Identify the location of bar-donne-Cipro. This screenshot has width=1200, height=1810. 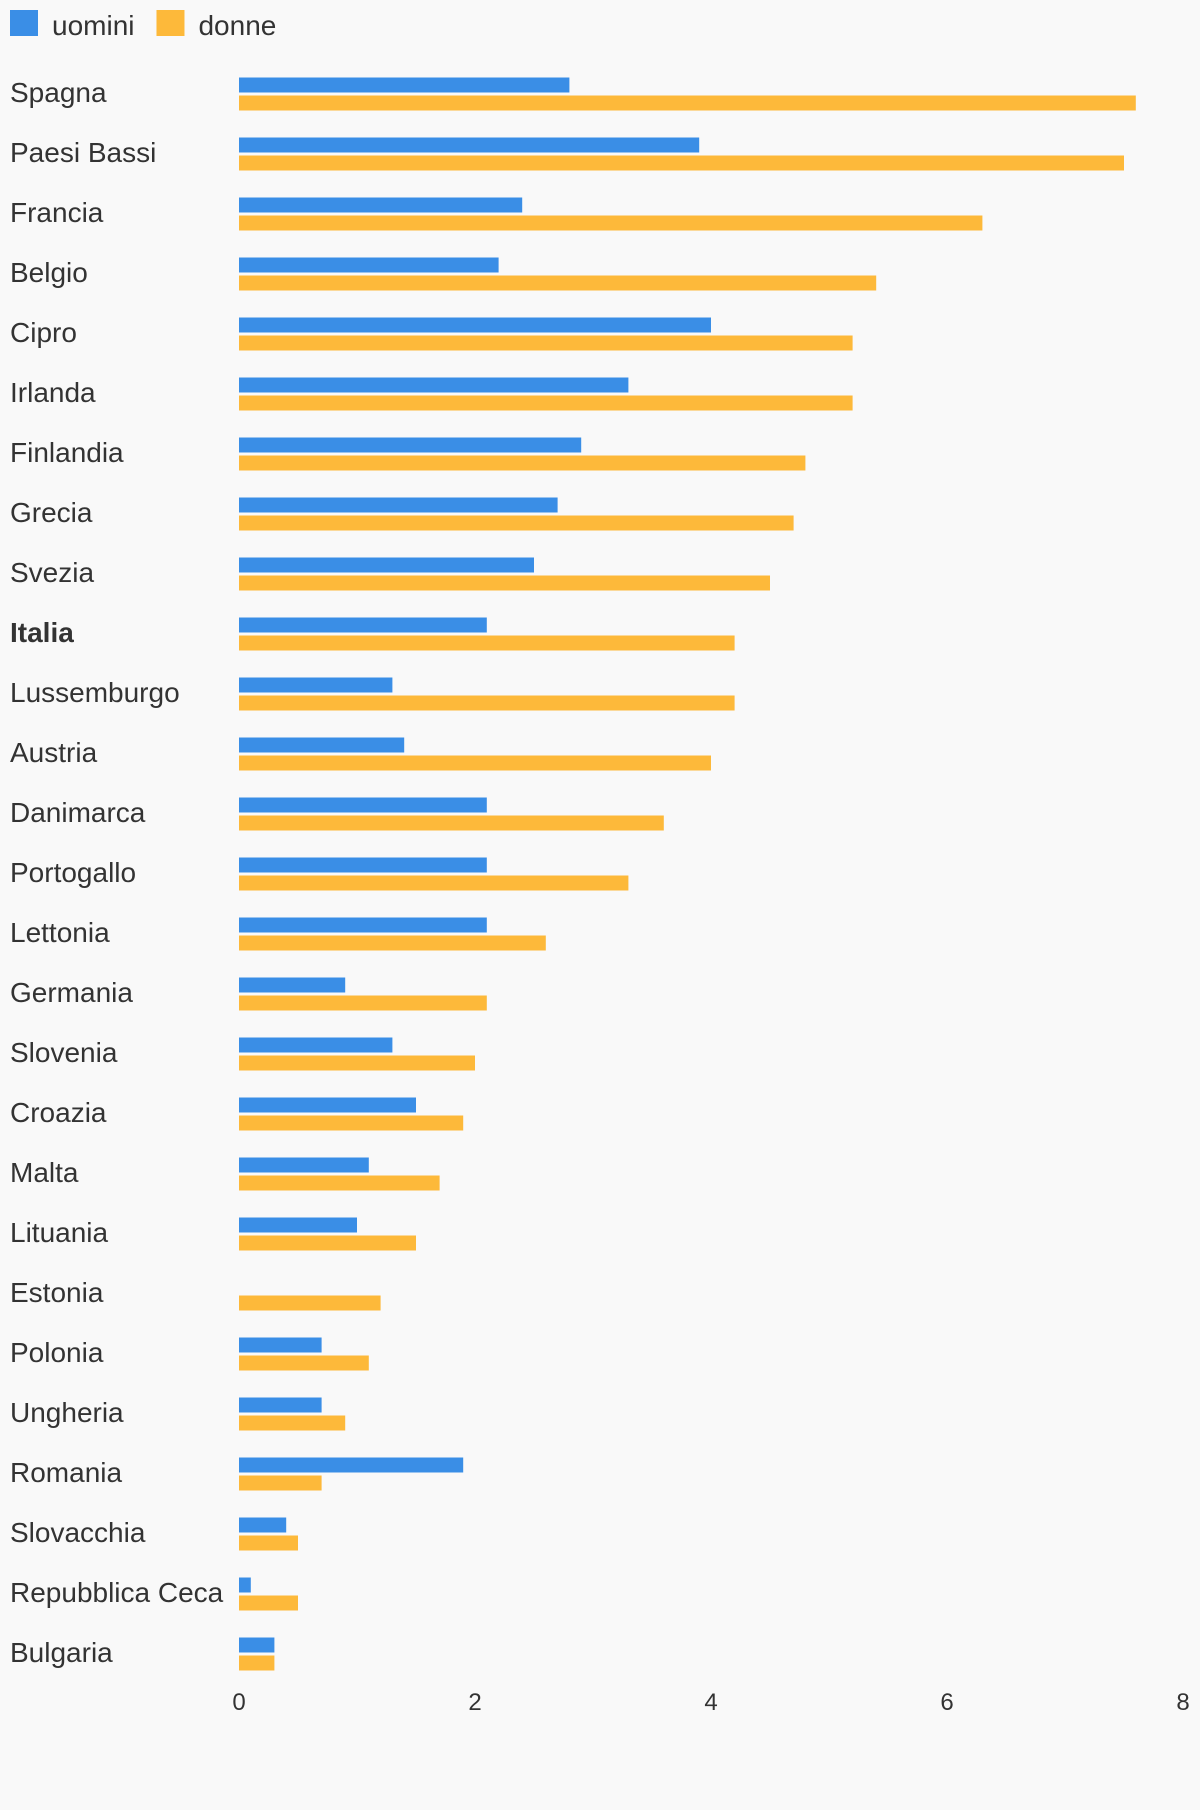
(546, 343).